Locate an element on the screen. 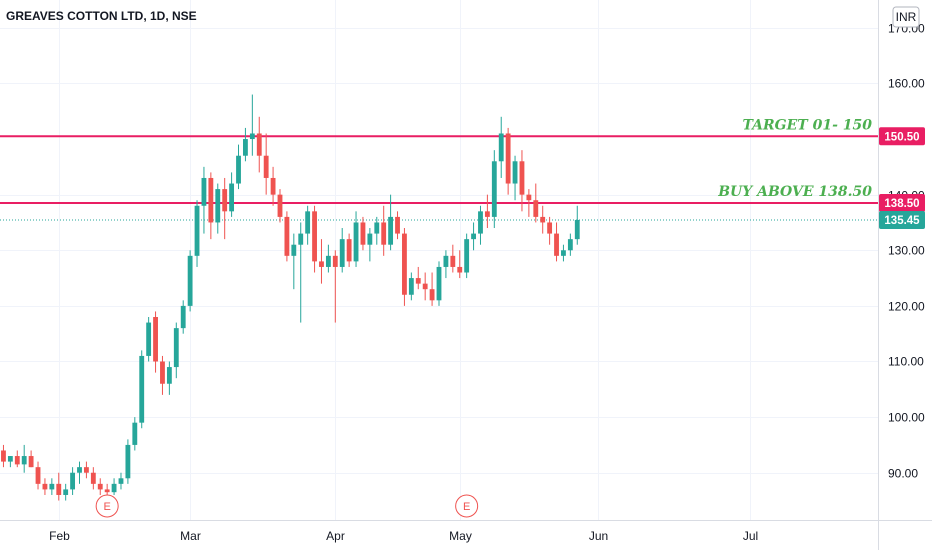 This screenshot has height=550, width=932. currency-badge is located at coordinates (906, 17).